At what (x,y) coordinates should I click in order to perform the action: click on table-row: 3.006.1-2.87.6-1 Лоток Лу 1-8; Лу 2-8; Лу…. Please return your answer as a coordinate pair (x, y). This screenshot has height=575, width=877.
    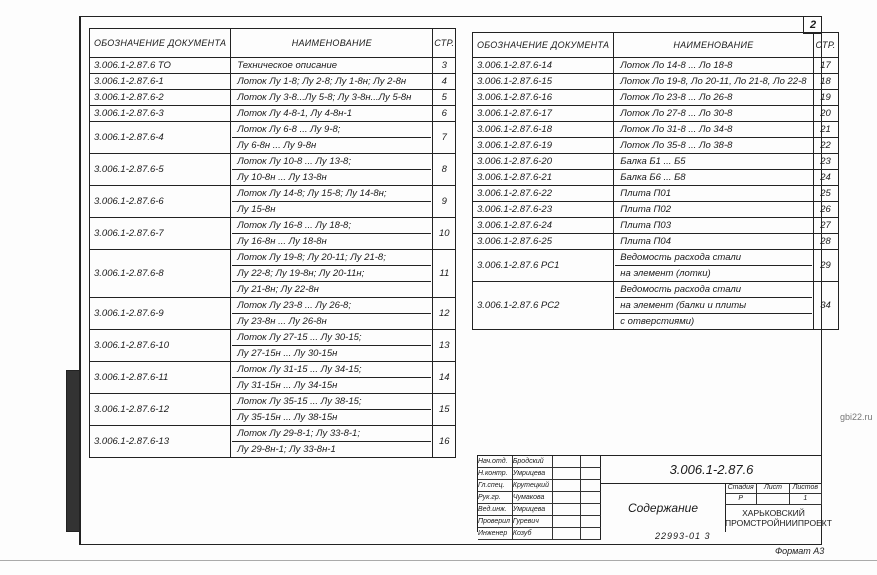
    Looking at the image, I should click on (272, 81).